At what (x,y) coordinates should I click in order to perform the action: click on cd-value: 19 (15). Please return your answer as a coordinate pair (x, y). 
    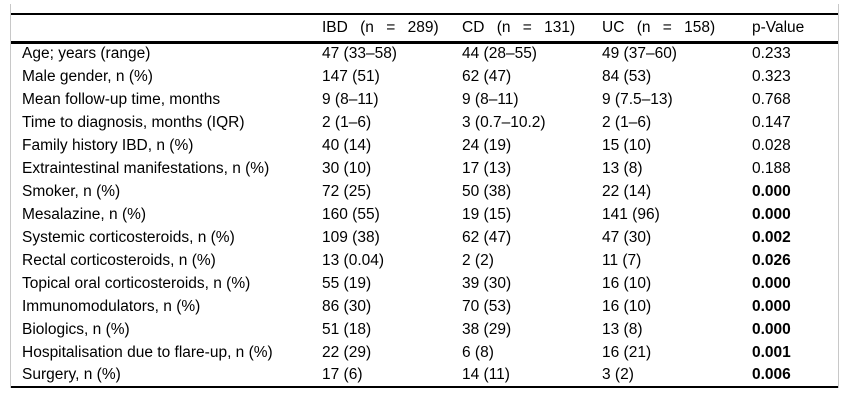
    Looking at the image, I should click on (487, 214).